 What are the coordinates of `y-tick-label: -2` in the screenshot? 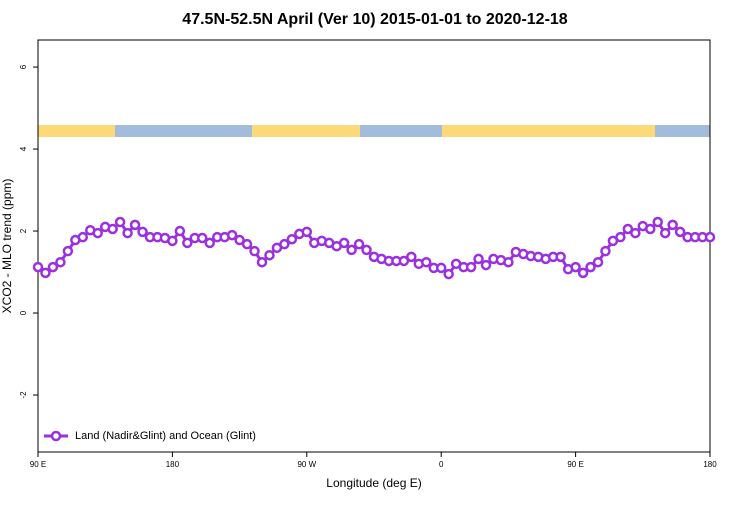 It's located at (23, 395).